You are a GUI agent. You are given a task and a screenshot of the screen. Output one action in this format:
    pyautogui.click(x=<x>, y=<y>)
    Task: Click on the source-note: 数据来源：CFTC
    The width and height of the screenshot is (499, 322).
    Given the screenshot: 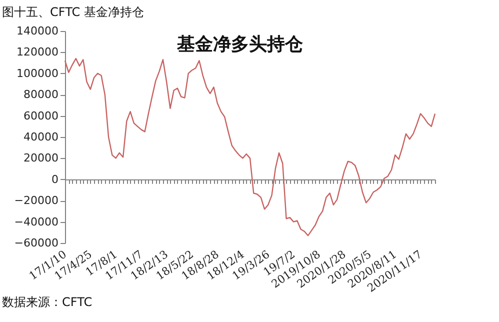 What is the action you would take?
    pyautogui.click(x=47, y=302)
    